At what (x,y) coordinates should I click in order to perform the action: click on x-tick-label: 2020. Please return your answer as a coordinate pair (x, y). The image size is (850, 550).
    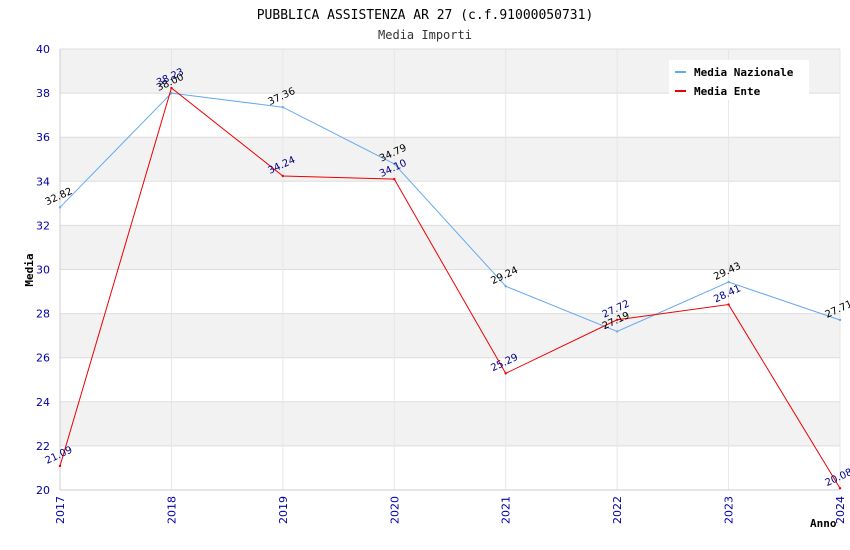
    Looking at the image, I should click on (394, 510).